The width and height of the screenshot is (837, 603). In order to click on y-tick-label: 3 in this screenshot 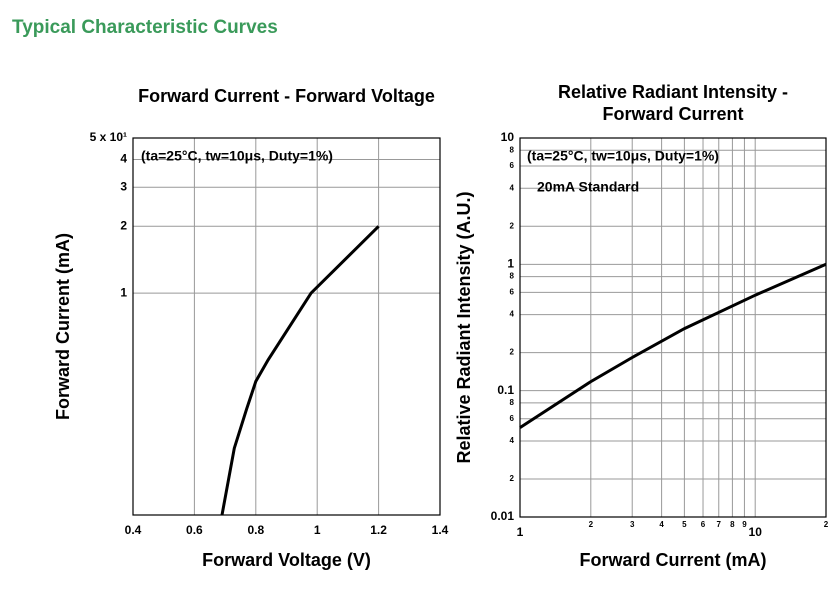, I will do `click(123, 186)`.